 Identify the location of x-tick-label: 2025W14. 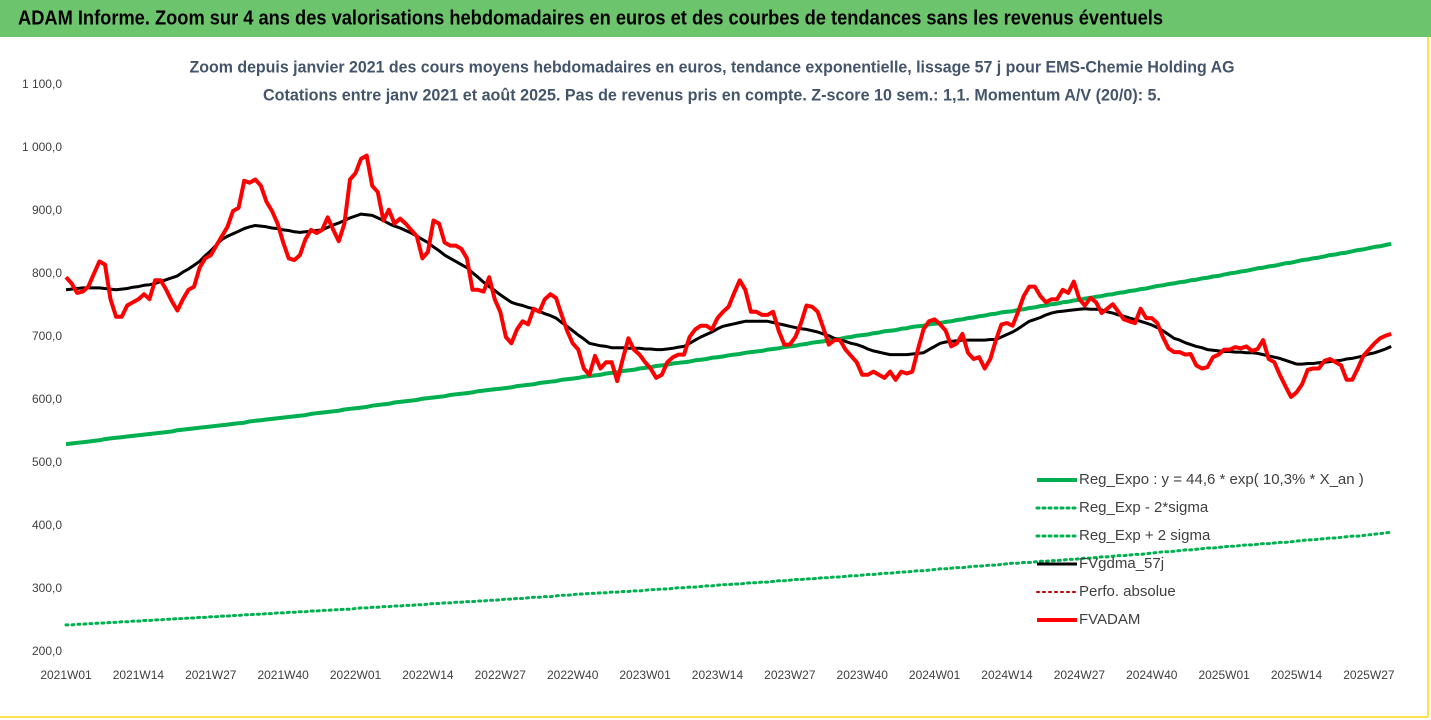
(1297, 675).